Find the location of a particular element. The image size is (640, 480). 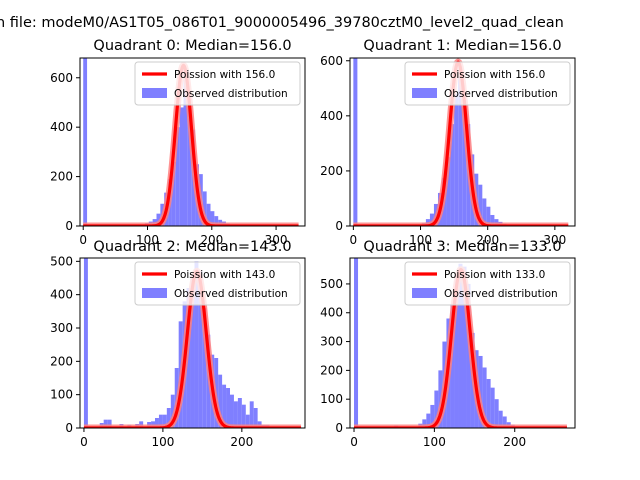

legend: Poission with 133.0 Observed distribution is located at coordinates (487, 283).